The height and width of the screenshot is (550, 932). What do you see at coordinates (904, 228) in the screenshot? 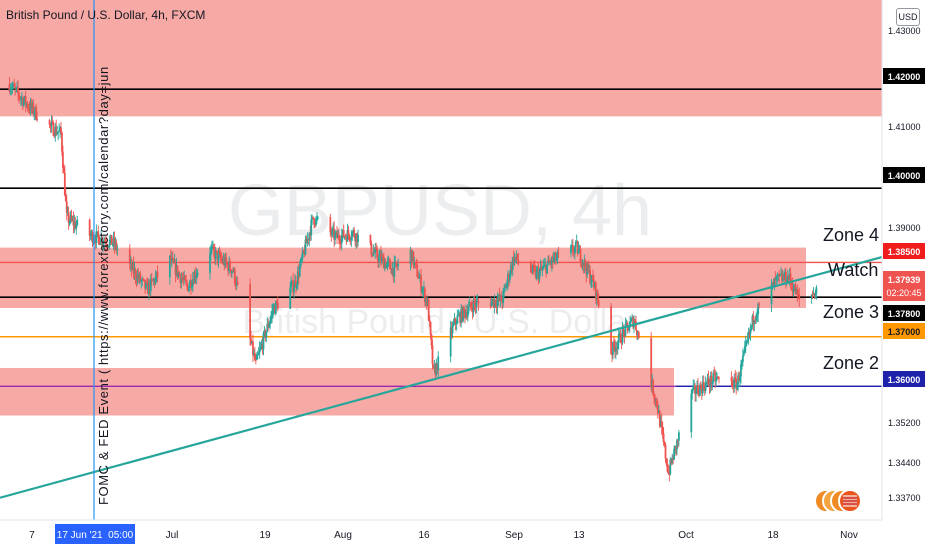
I see `price-tick-1.39: 1.39000` at bounding box center [904, 228].